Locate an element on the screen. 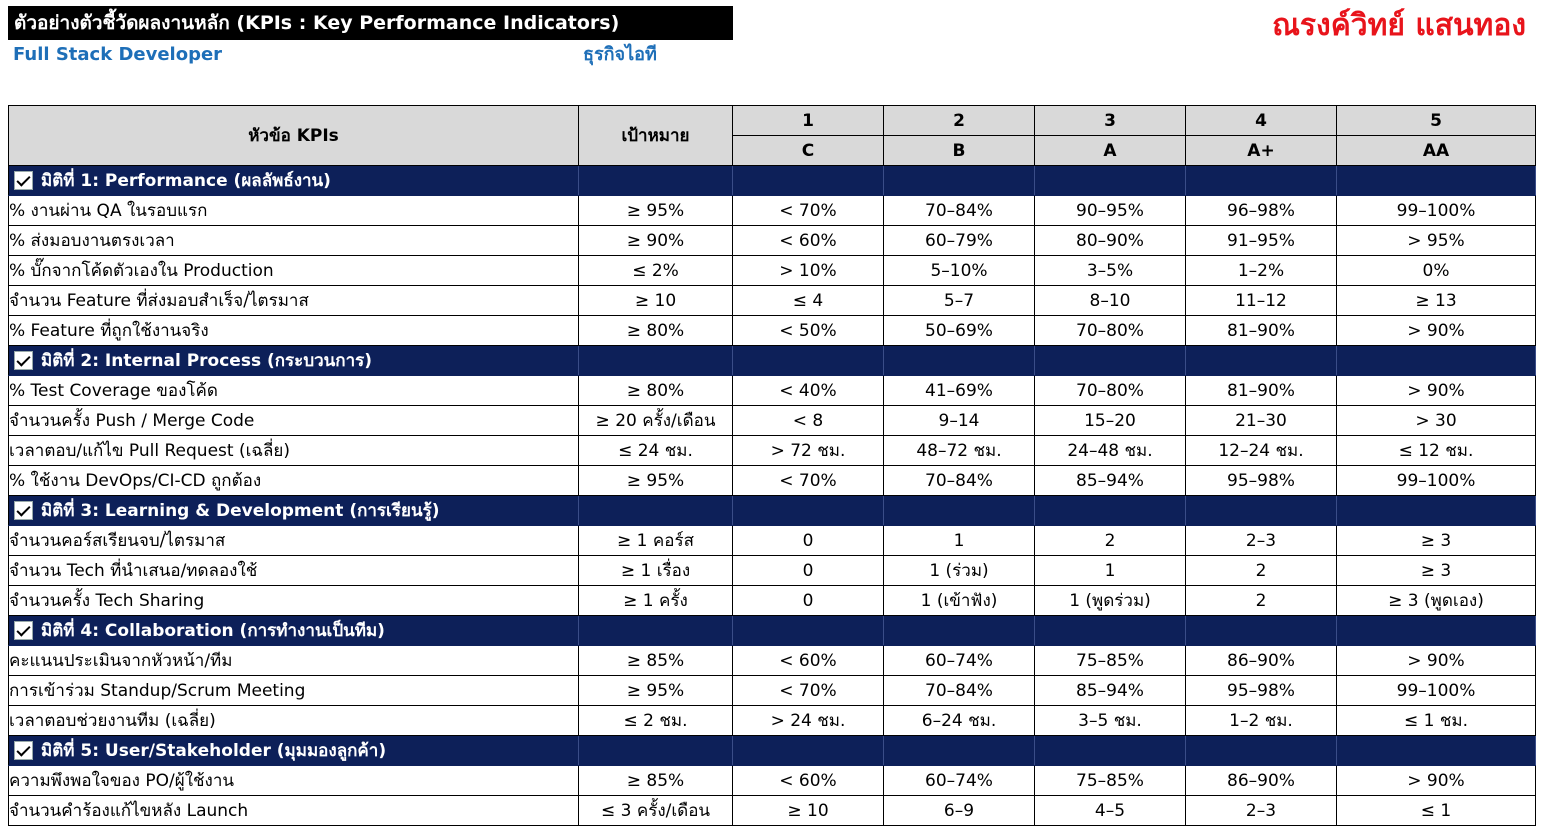  grade-c-badge: C is located at coordinates (808, 150).